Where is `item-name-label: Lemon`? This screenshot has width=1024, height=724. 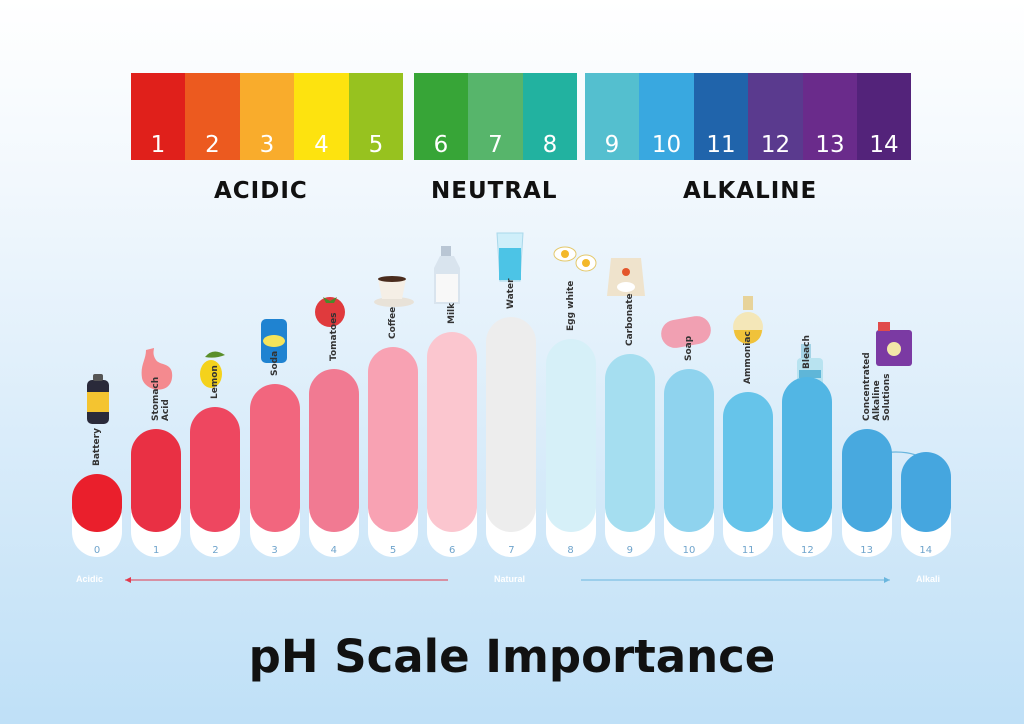 item-name-label: Lemon is located at coordinates (215, 382).